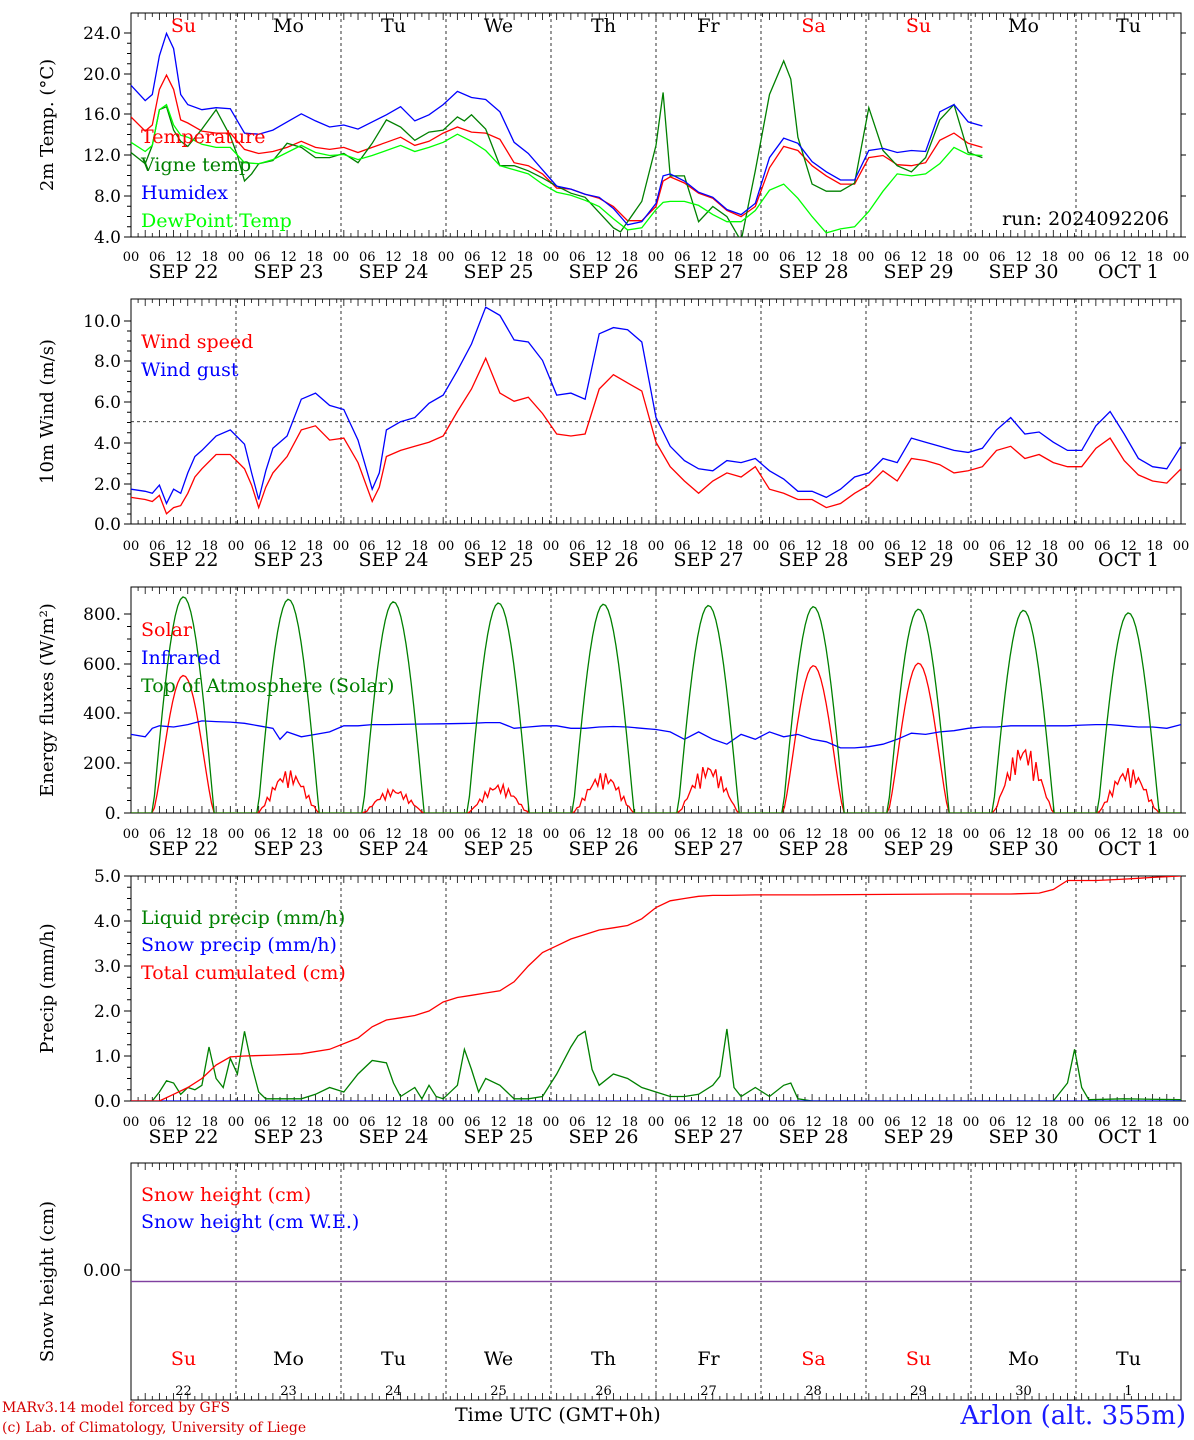 The height and width of the screenshot is (1440, 1194). What do you see at coordinates (107, 877) in the screenshot?
I see `y-tick-label: 5.0` at bounding box center [107, 877].